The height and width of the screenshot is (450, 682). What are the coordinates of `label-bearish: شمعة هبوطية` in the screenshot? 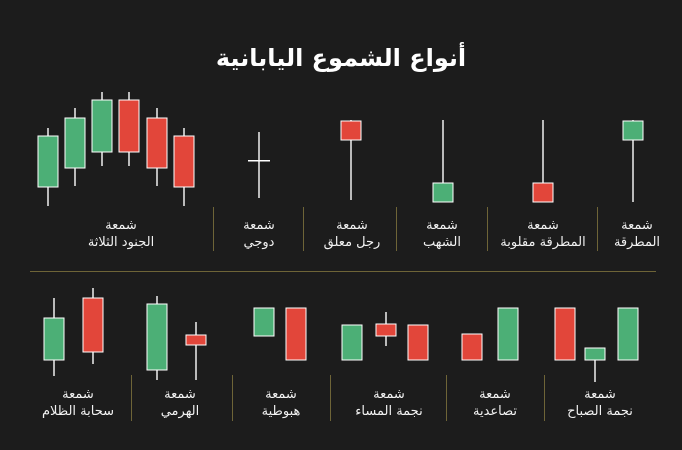 It's located at (281, 403).